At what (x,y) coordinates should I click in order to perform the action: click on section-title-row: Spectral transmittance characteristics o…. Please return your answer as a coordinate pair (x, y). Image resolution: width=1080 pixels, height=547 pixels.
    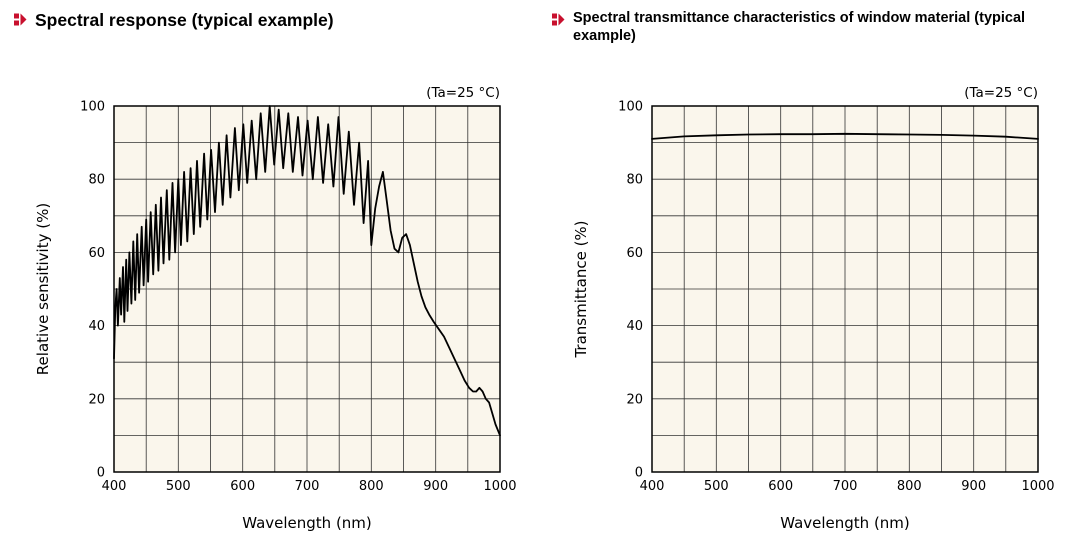
    Looking at the image, I should click on (808, 43).